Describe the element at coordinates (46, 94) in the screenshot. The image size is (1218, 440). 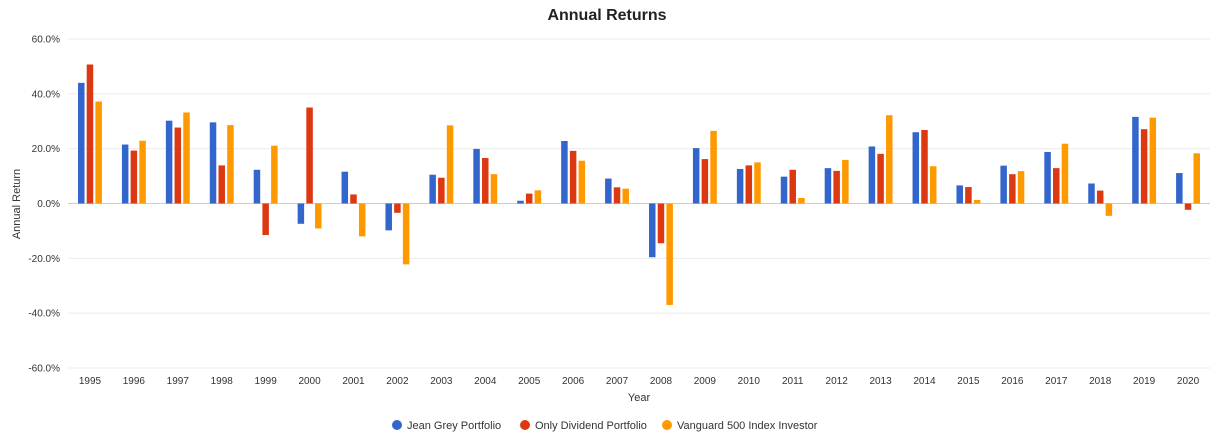
I see `y-tick-label: 40.0%` at that location.